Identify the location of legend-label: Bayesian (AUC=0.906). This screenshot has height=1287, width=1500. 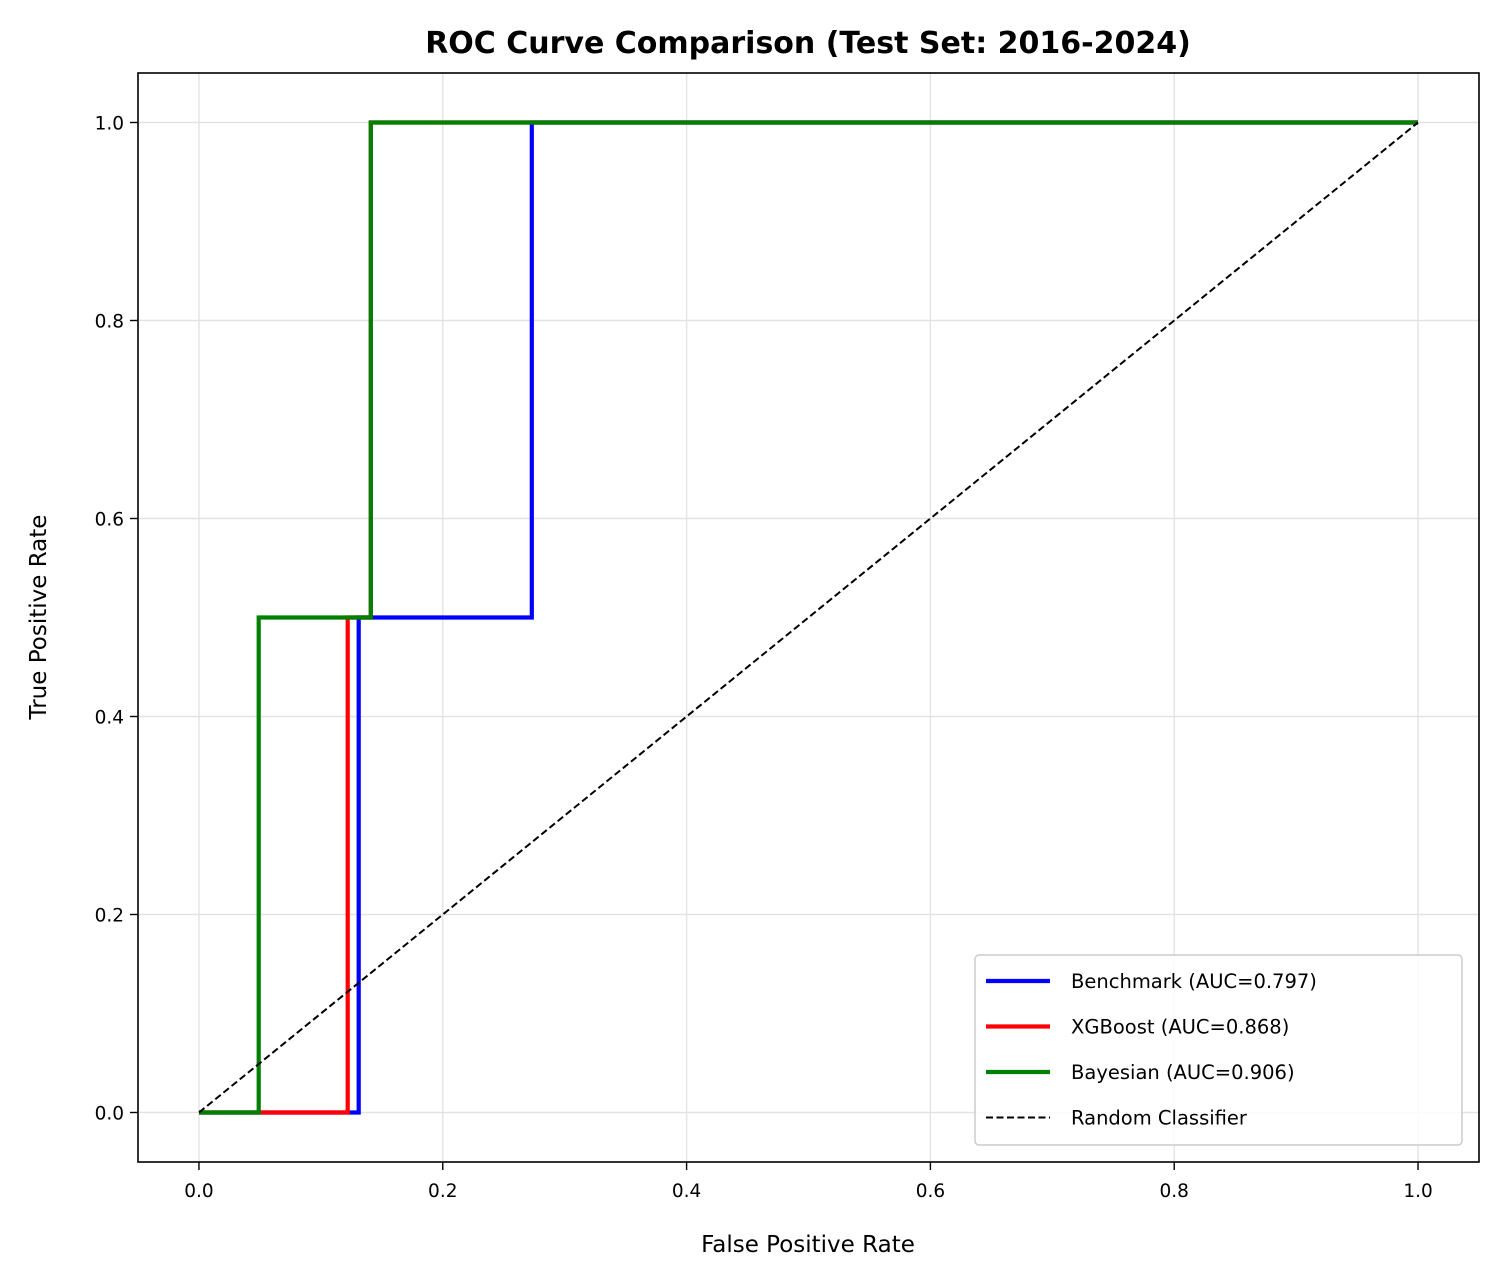
(1183, 1072).